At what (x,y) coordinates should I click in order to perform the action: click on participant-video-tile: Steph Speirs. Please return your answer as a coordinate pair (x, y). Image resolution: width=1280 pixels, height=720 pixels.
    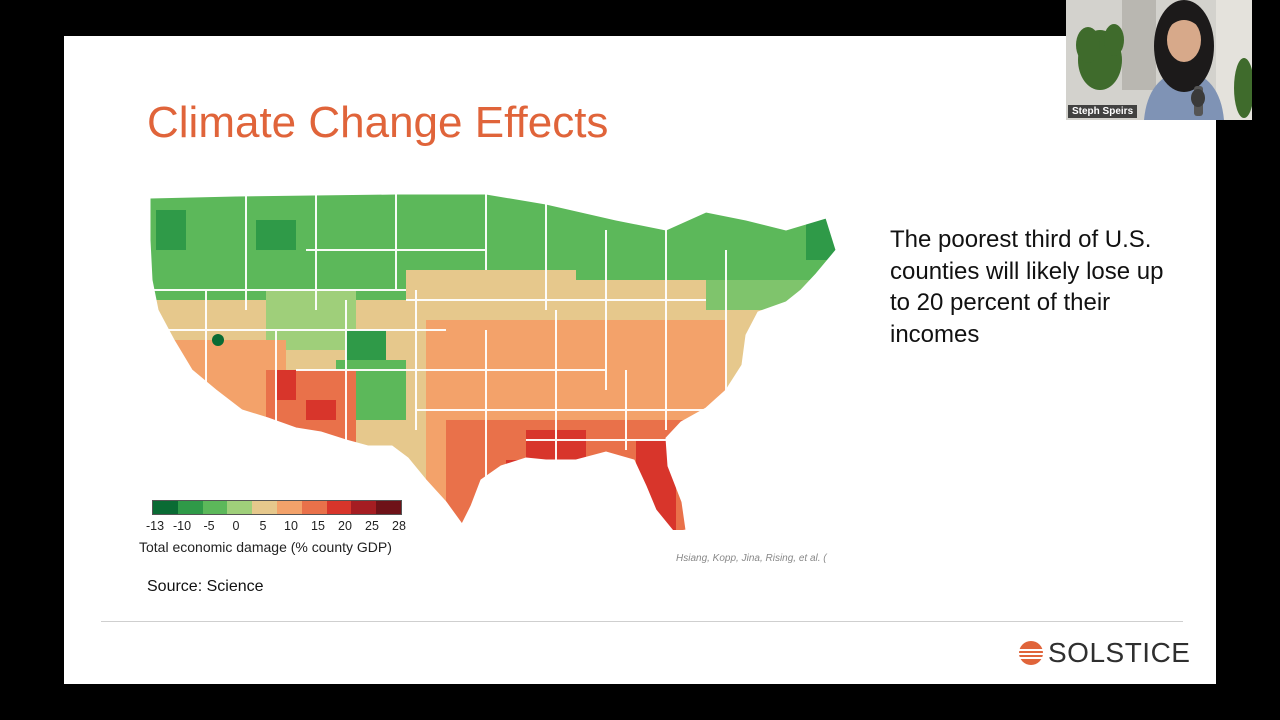
    Looking at the image, I should click on (1159, 60).